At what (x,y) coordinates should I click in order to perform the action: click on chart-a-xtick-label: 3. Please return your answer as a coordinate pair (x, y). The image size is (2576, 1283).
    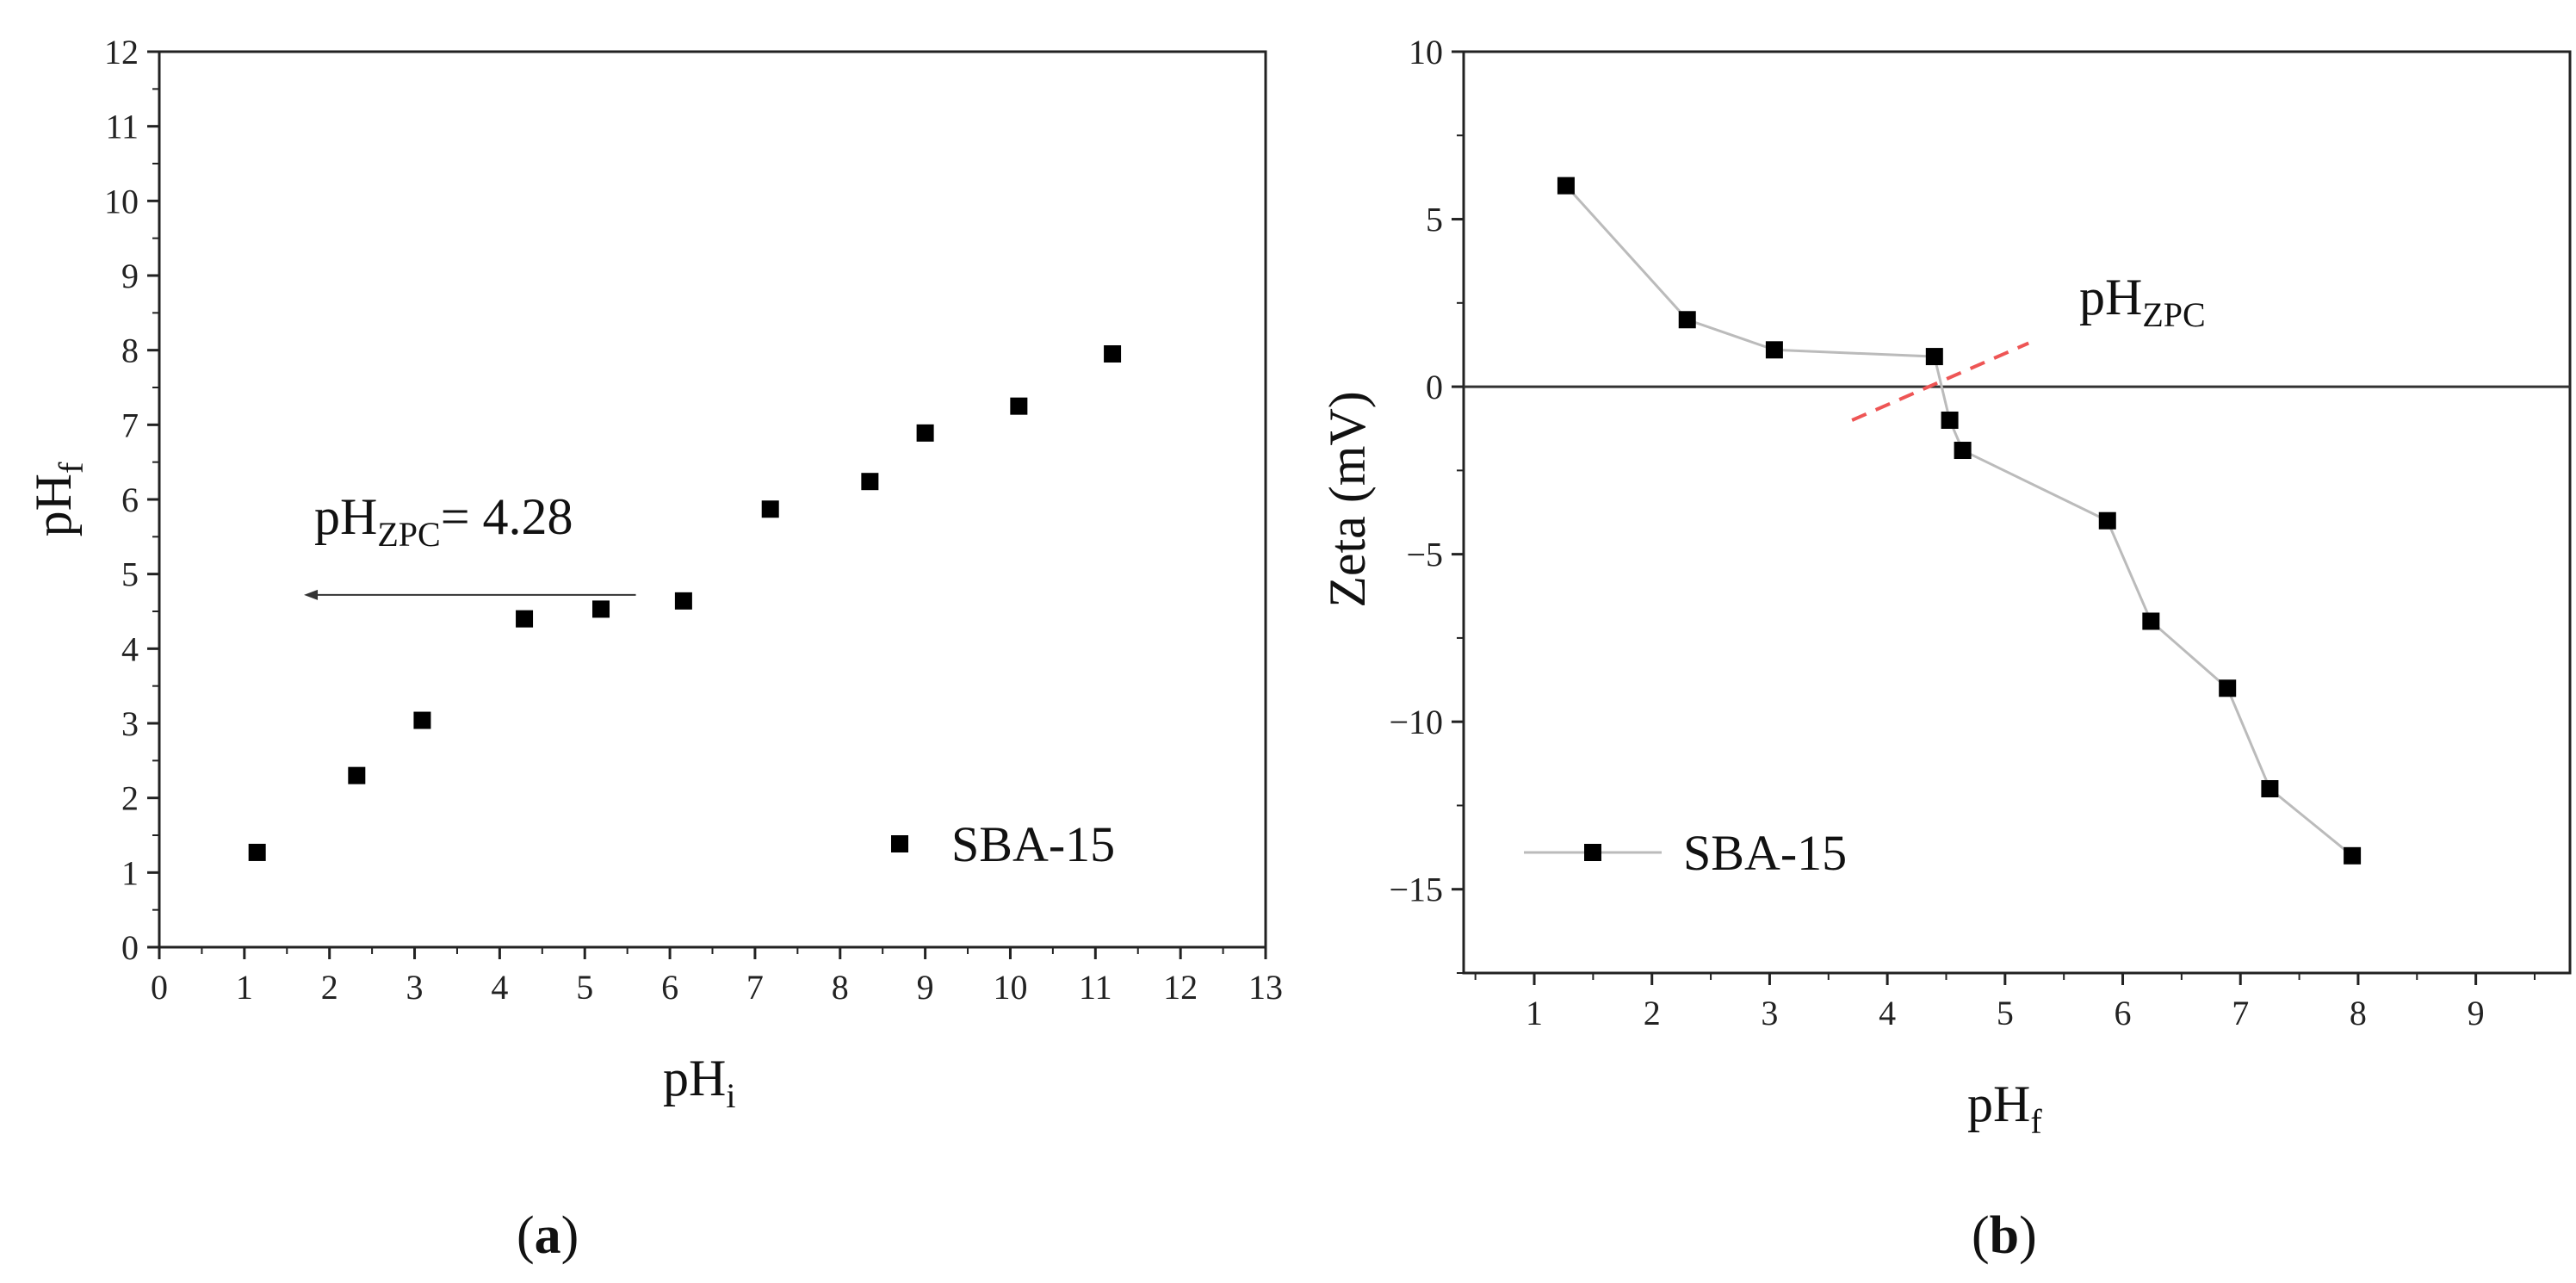
    Looking at the image, I should click on (415, 987).